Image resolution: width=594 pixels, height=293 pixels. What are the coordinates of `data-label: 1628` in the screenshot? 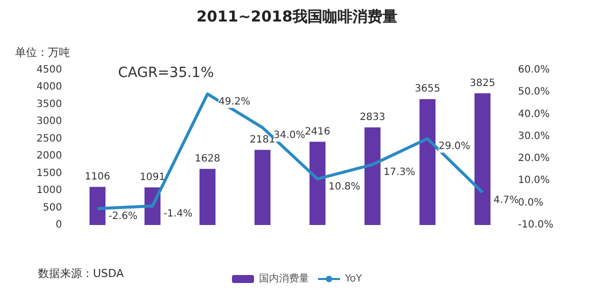 It's located at (207, 158).